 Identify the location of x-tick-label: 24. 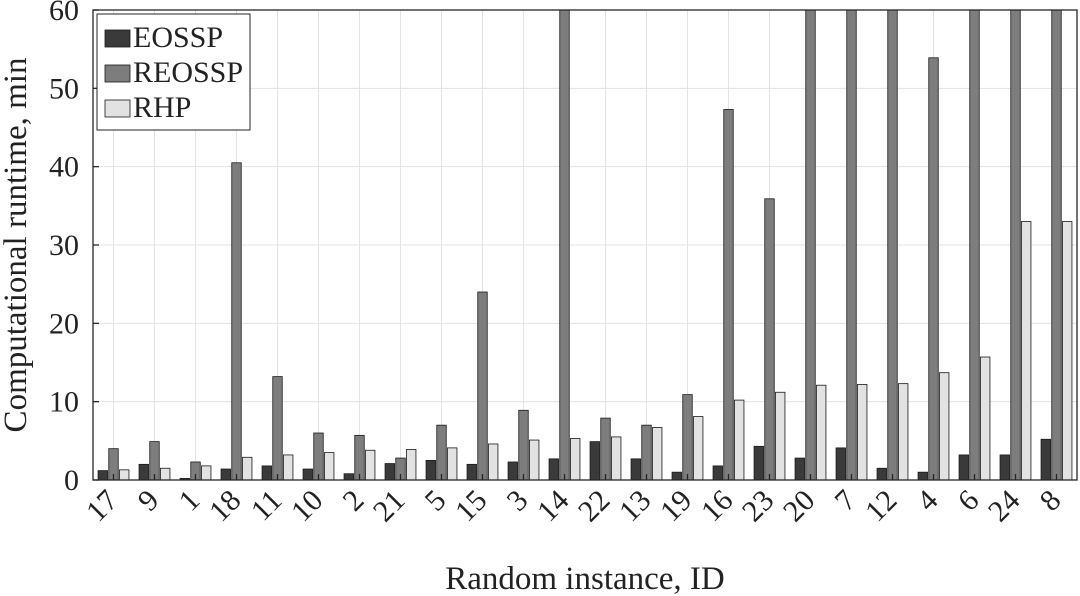
(1004, 506).